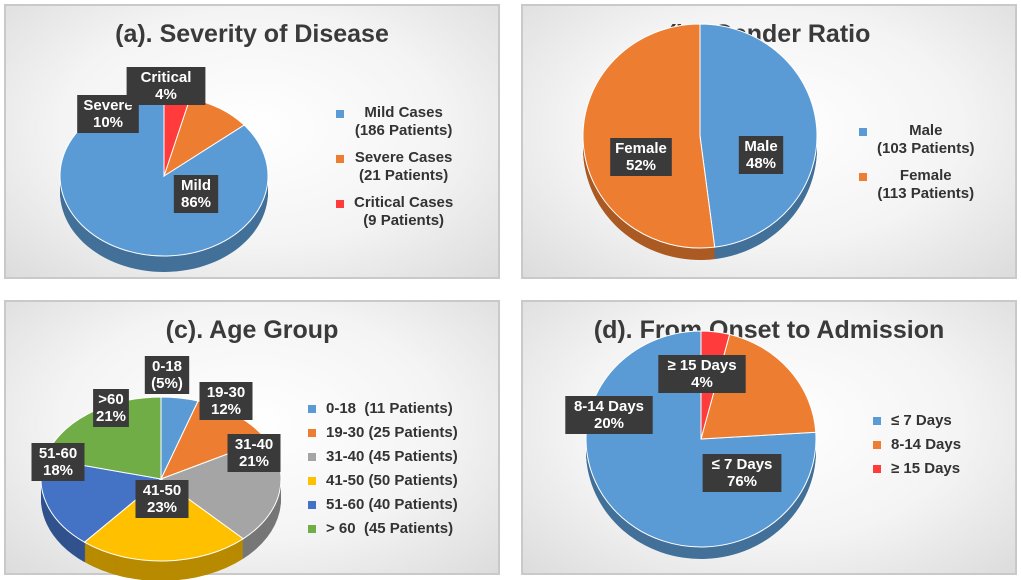 The image size is (1021, 580). Describe the element at coordinates (701, 365) in the screenshot. I see `data-label-text: ≥ 15 Days` at that location.